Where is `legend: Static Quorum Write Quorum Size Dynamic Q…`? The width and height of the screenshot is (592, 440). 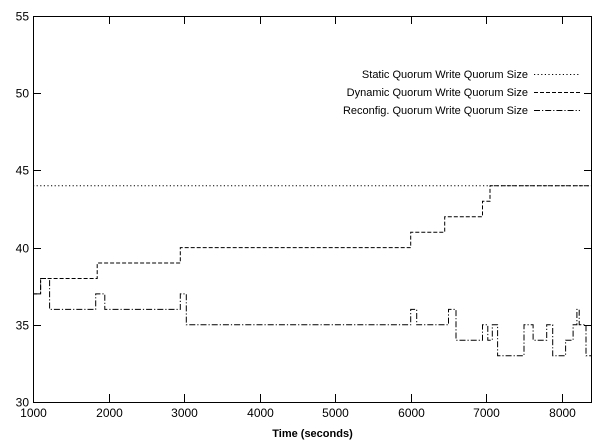 legend: Static Quorum Write Quorum Size Dynamic Q… is located at coordinates (461, 93).